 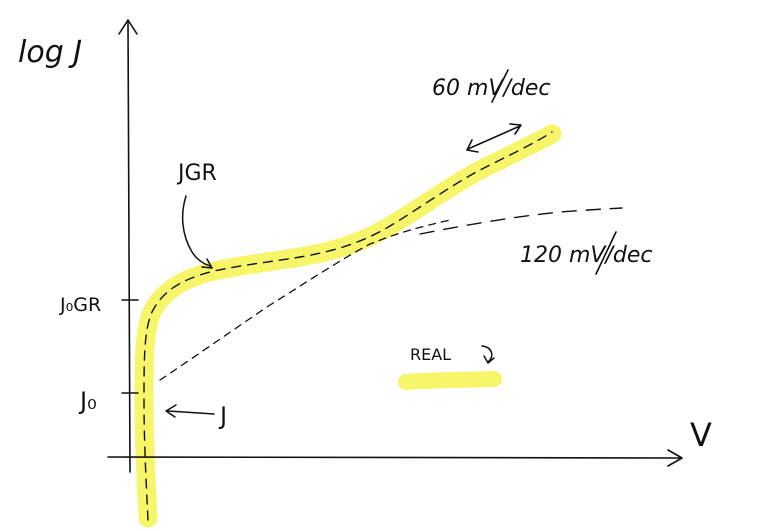 What do you see at coordinates (586, 255) in the screenshot?
I see `label-slope-120: 120 mV/dec` at bounding box center [586, 255].